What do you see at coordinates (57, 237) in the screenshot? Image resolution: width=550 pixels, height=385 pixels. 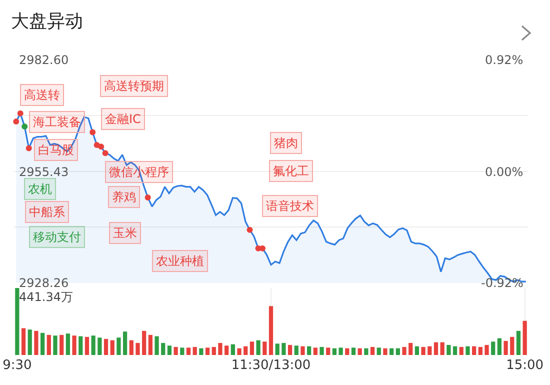 I see `annotation: 移动支付` at bounding box center [57, 237].